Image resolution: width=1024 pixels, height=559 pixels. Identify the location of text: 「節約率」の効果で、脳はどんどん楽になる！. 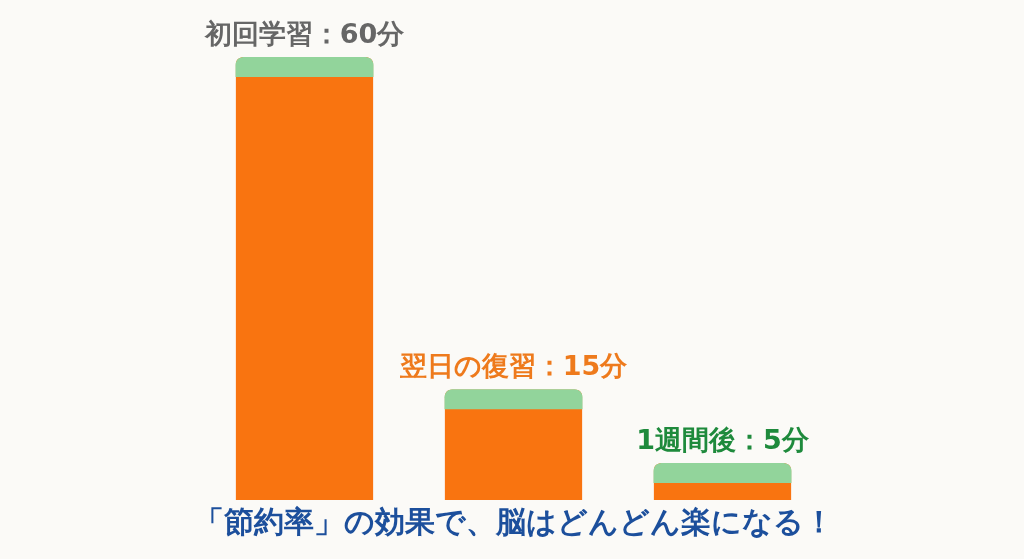
(513, 521).